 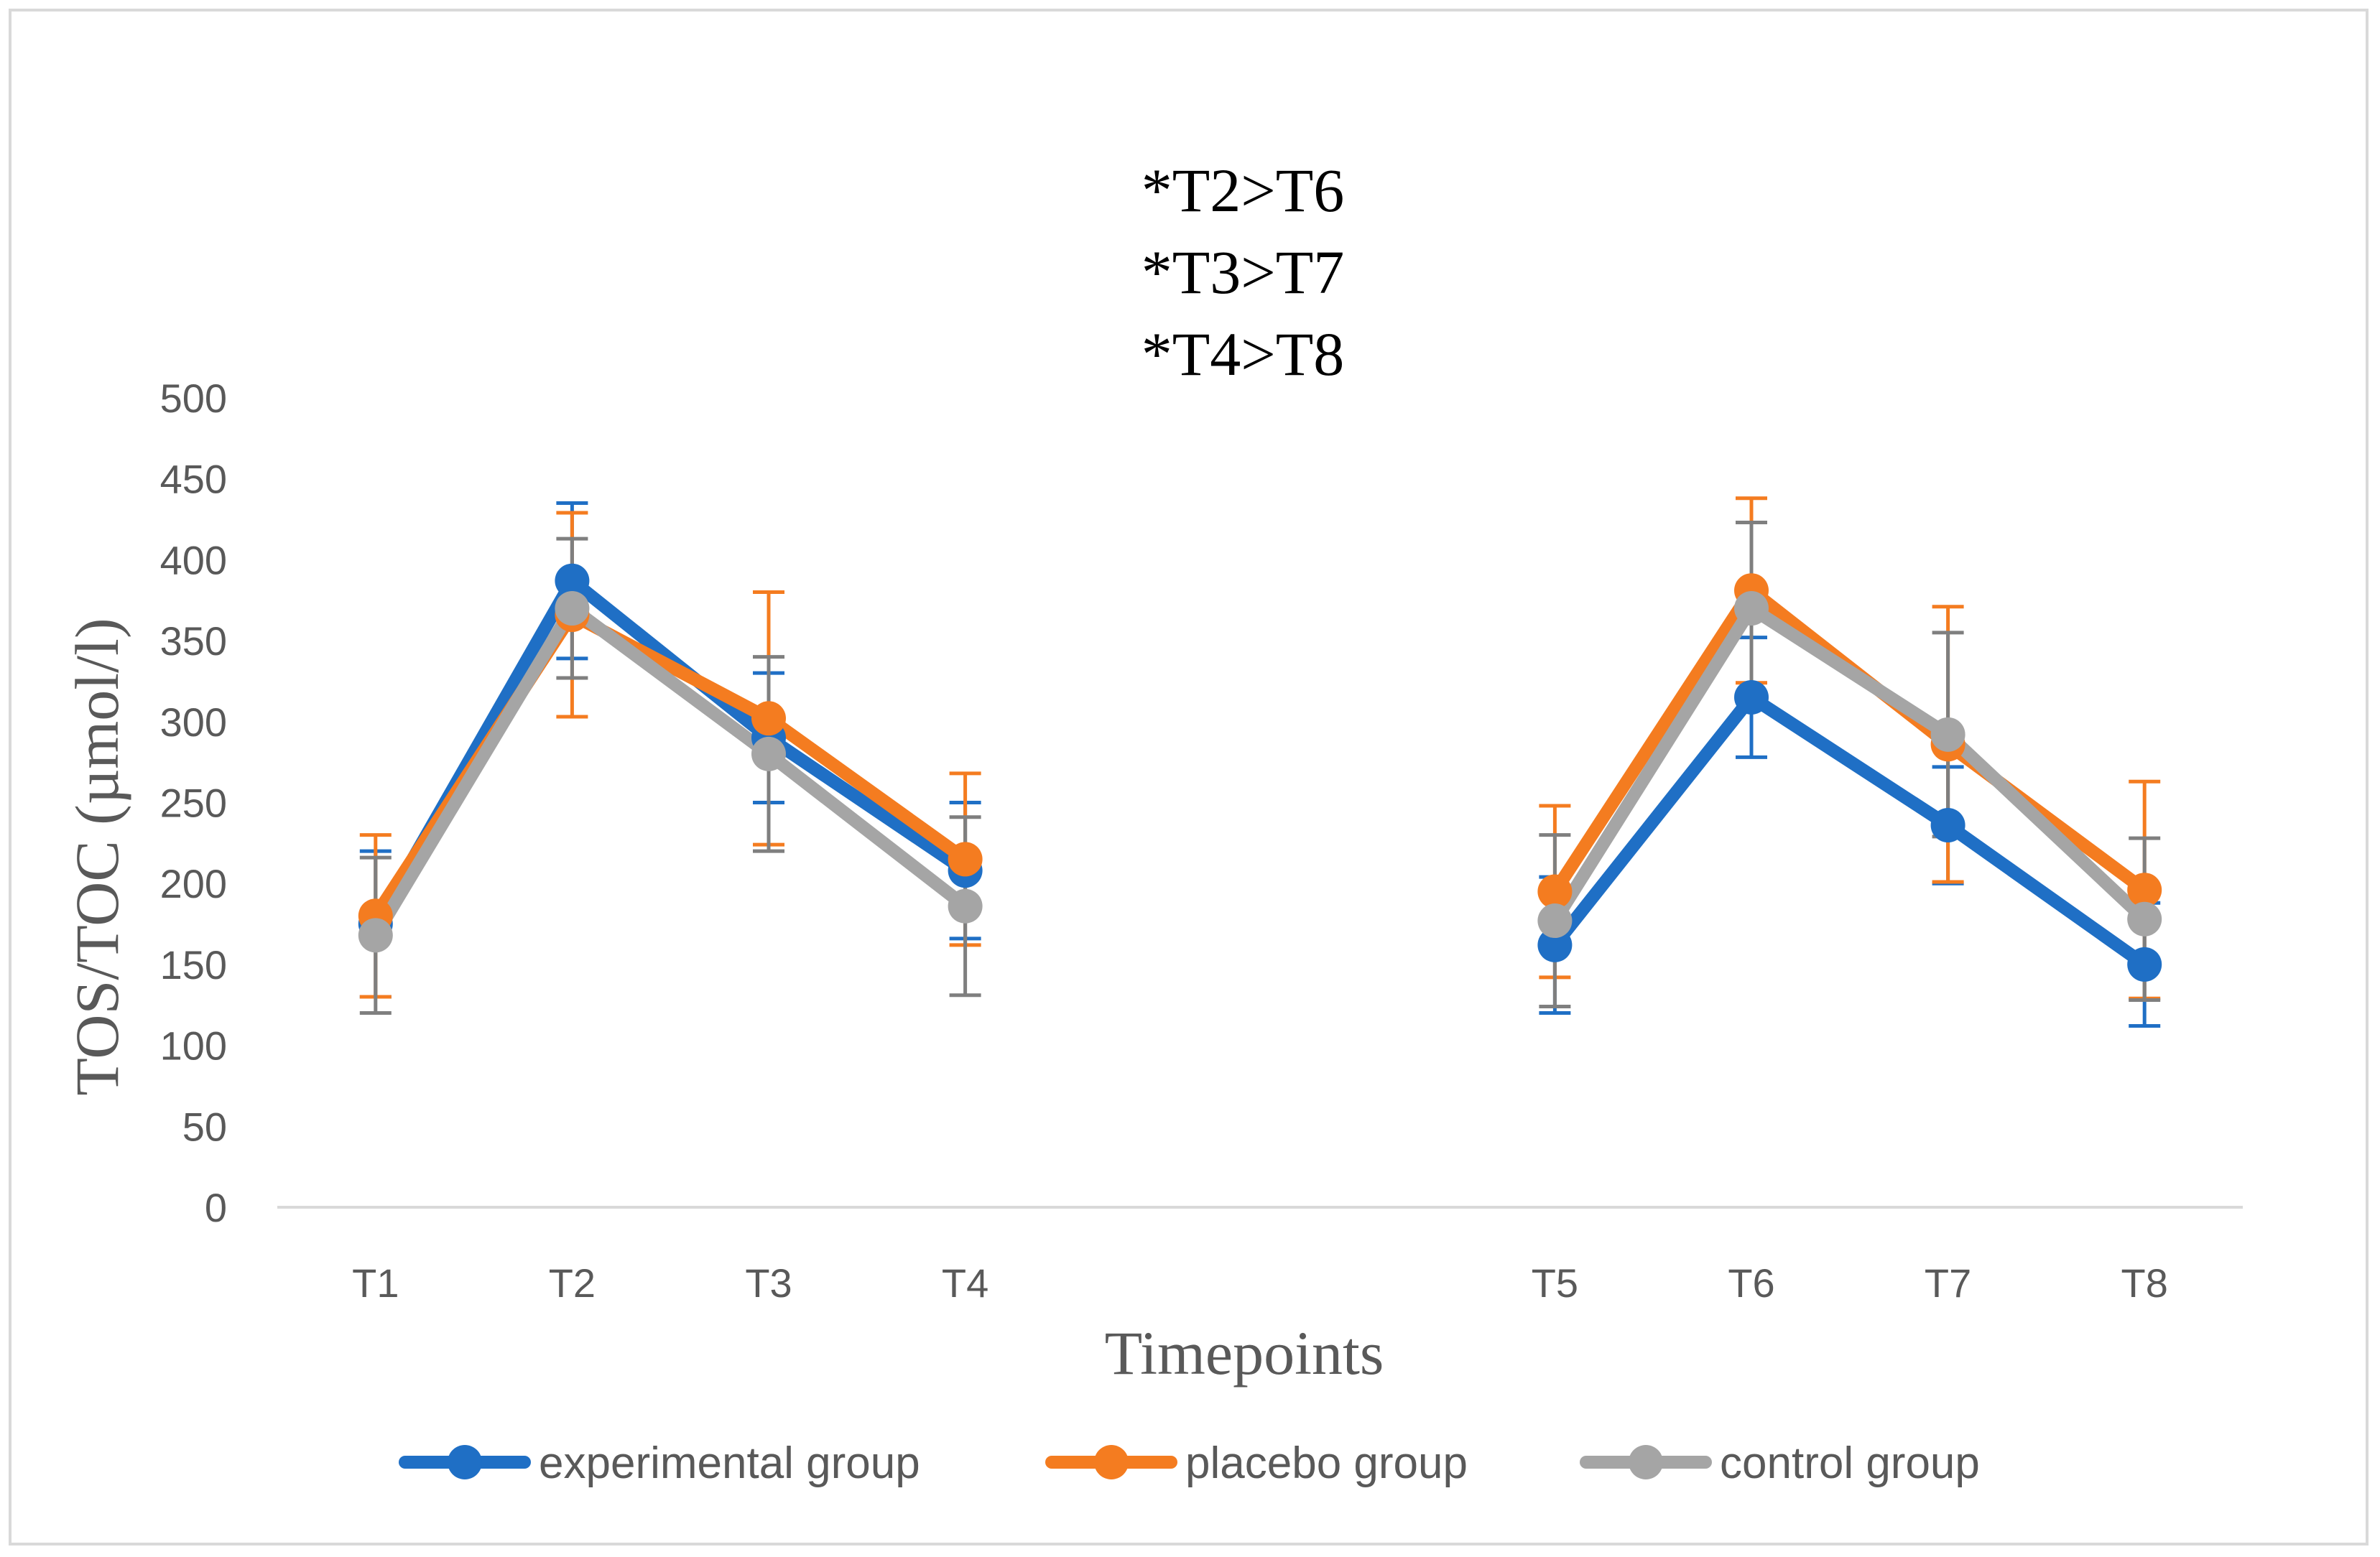 I want to click on legend-label: control group, so click(x=1850, y=1463).